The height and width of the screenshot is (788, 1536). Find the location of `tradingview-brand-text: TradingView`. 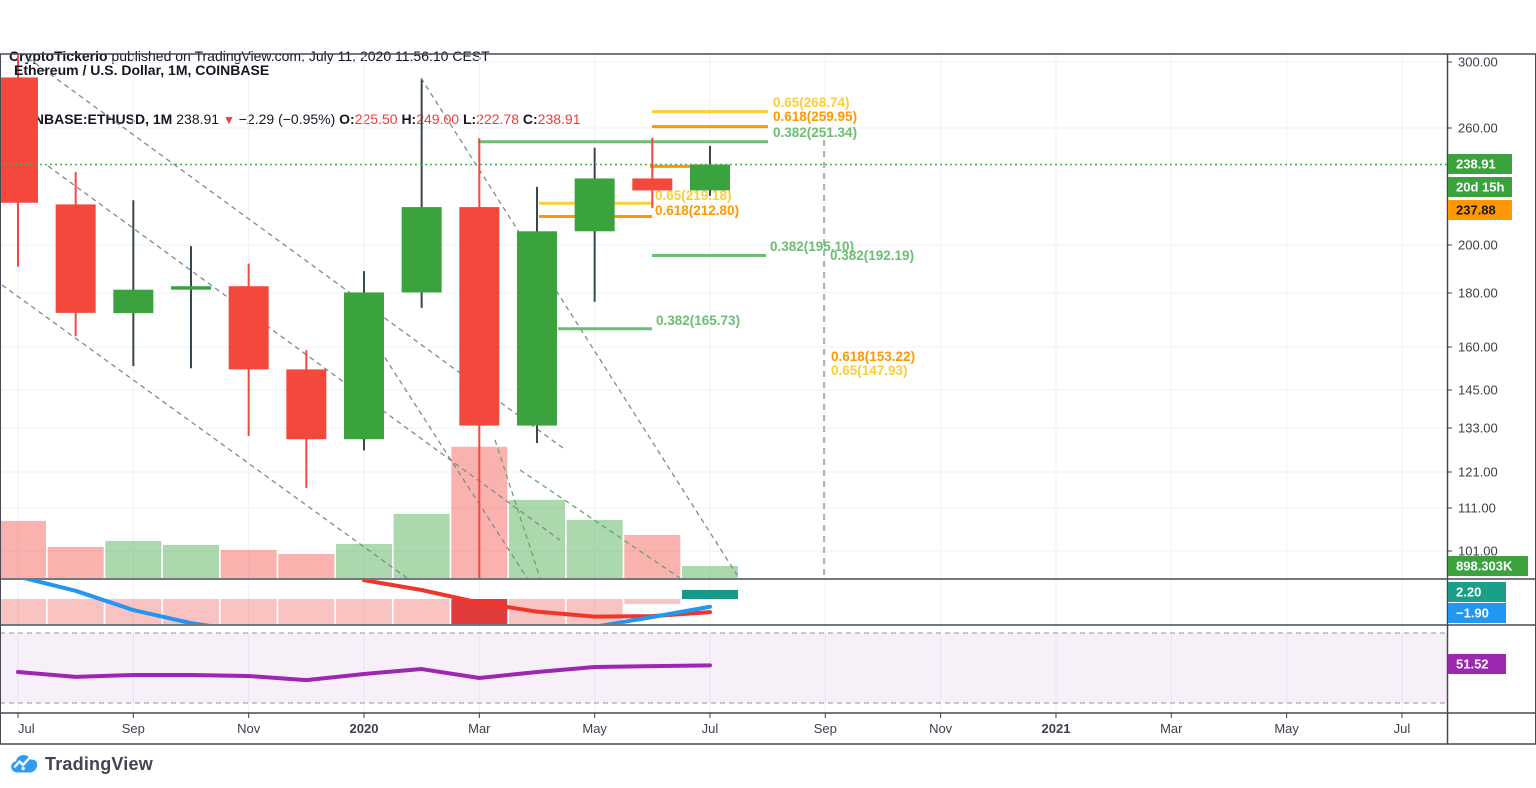

tradingview-brand-text: TradingView is located at coordinates (99, 763).